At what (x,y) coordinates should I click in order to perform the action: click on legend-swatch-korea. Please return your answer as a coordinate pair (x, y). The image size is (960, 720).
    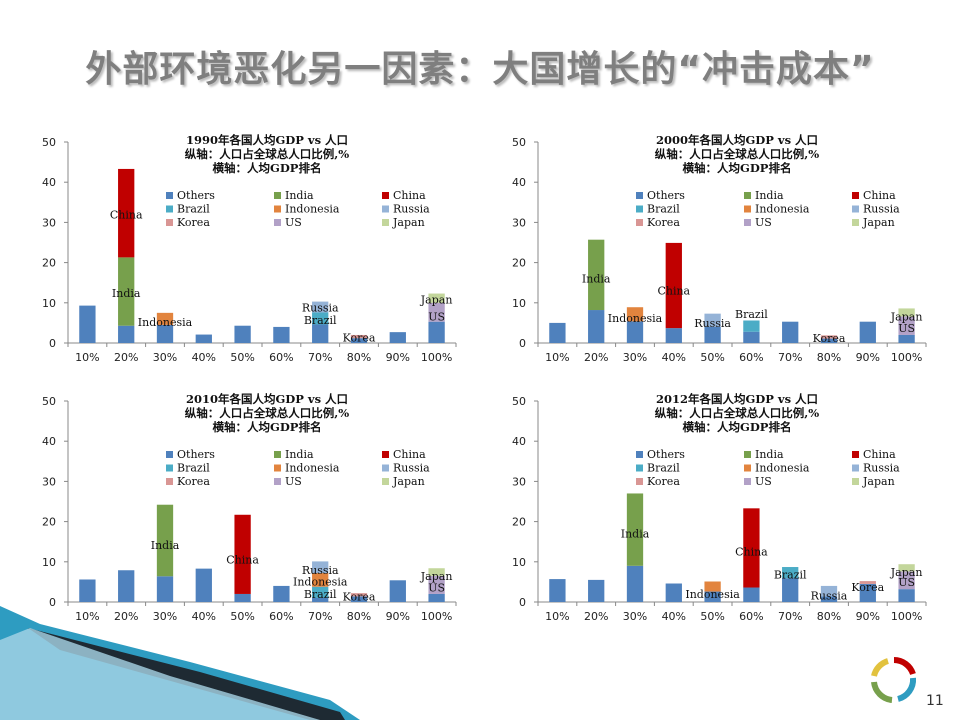
    Looking at the image, I should click on (639, 222).